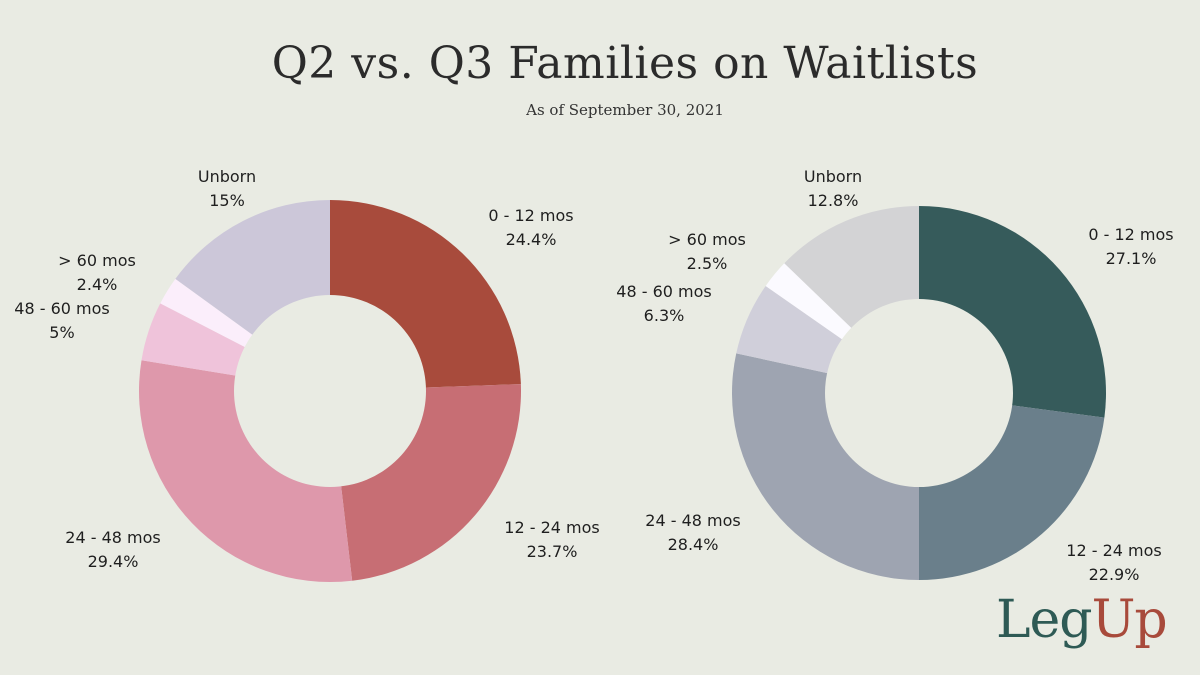 This screenshot has width=1200, height=675. I want to click on slice-value: 6.3%, so click(664, 315).